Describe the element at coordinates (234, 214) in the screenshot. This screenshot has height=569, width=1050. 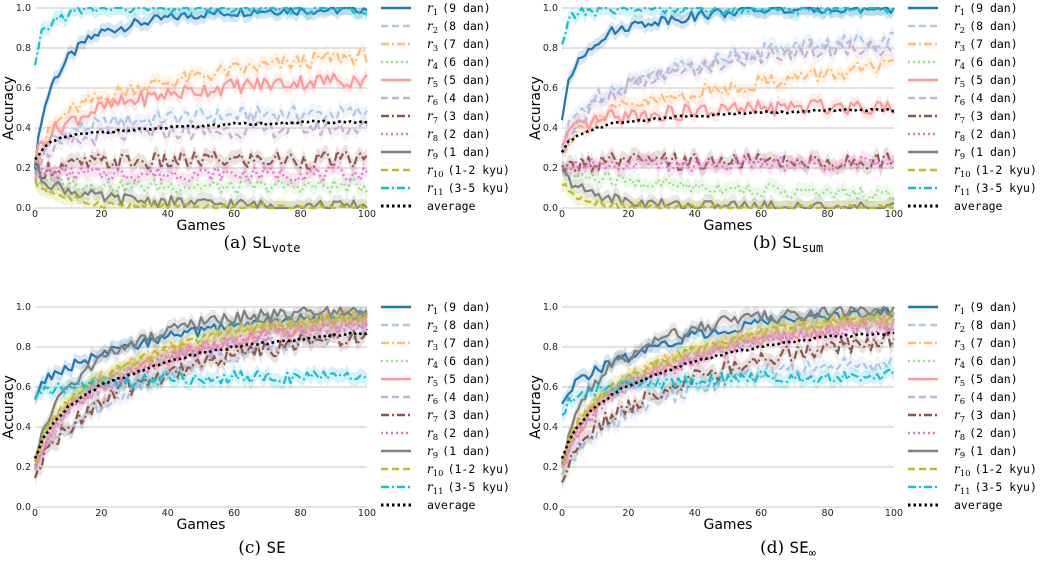
I see `x-tick-label: 60` at that location.